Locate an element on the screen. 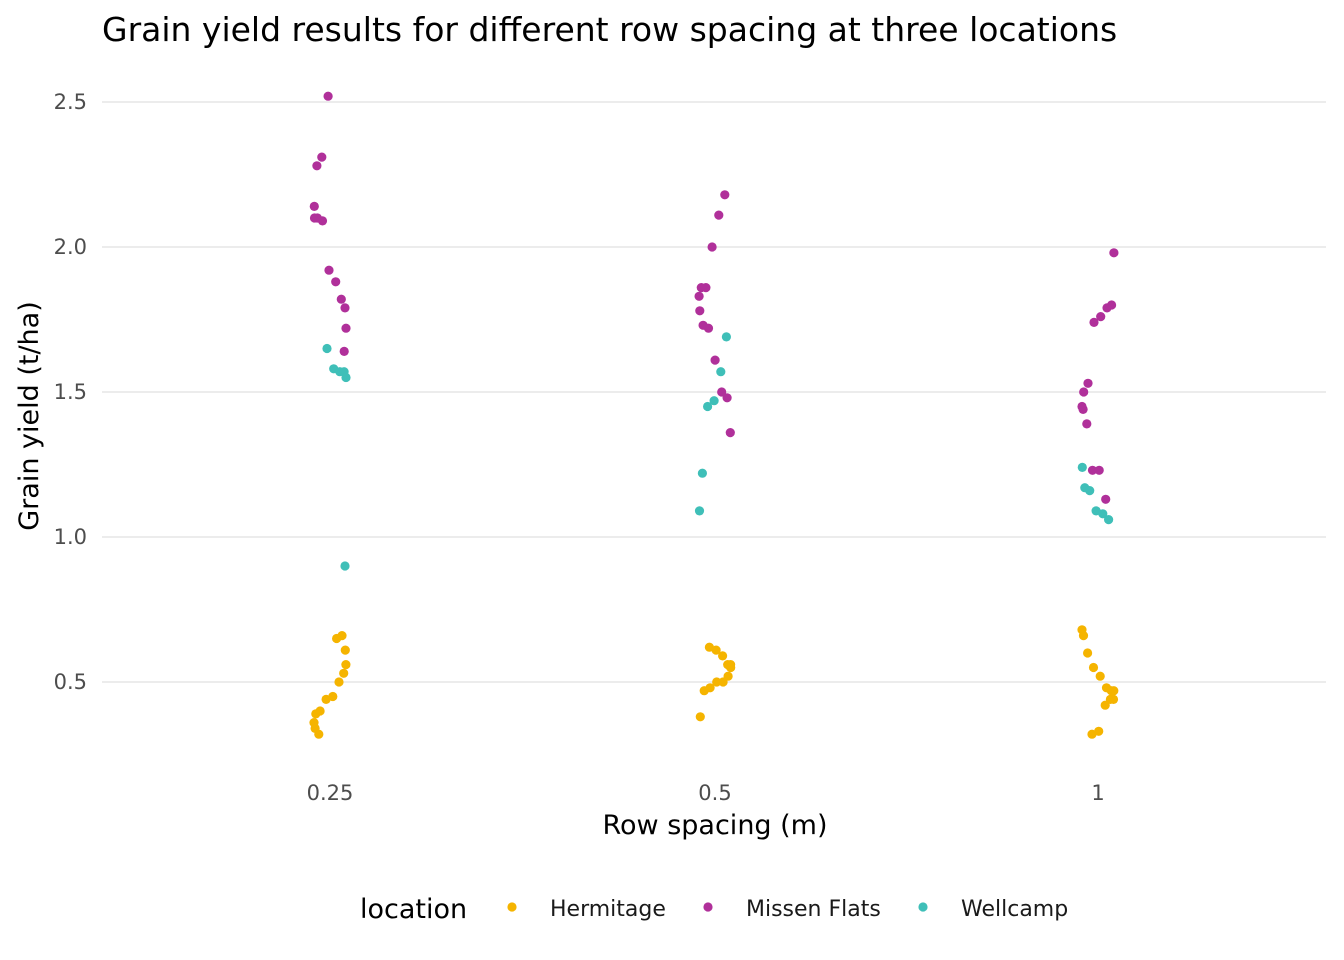 This screenshot has width=1344, height=960. y-tick-label: 2.5 is located at coordinates (70, 102).